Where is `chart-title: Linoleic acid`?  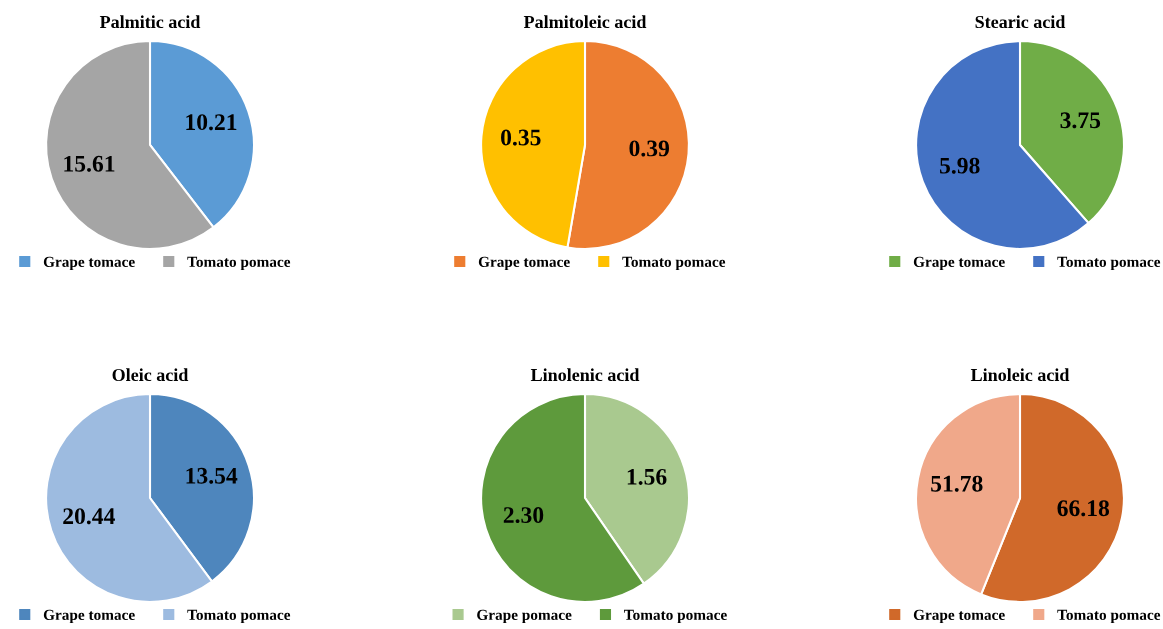
chart-title: Linoleic acid is located at coordinates (1020, 375).